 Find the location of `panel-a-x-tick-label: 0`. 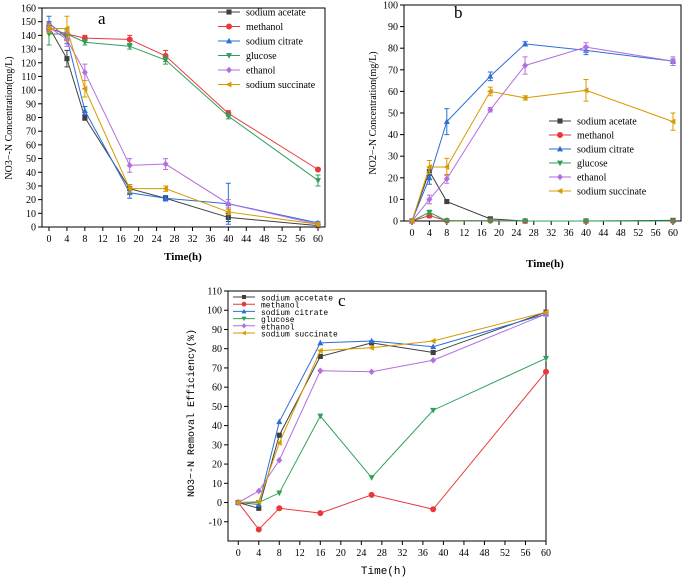

panel-a-x-tick-label: 0 is located at coordinates (49, 239).